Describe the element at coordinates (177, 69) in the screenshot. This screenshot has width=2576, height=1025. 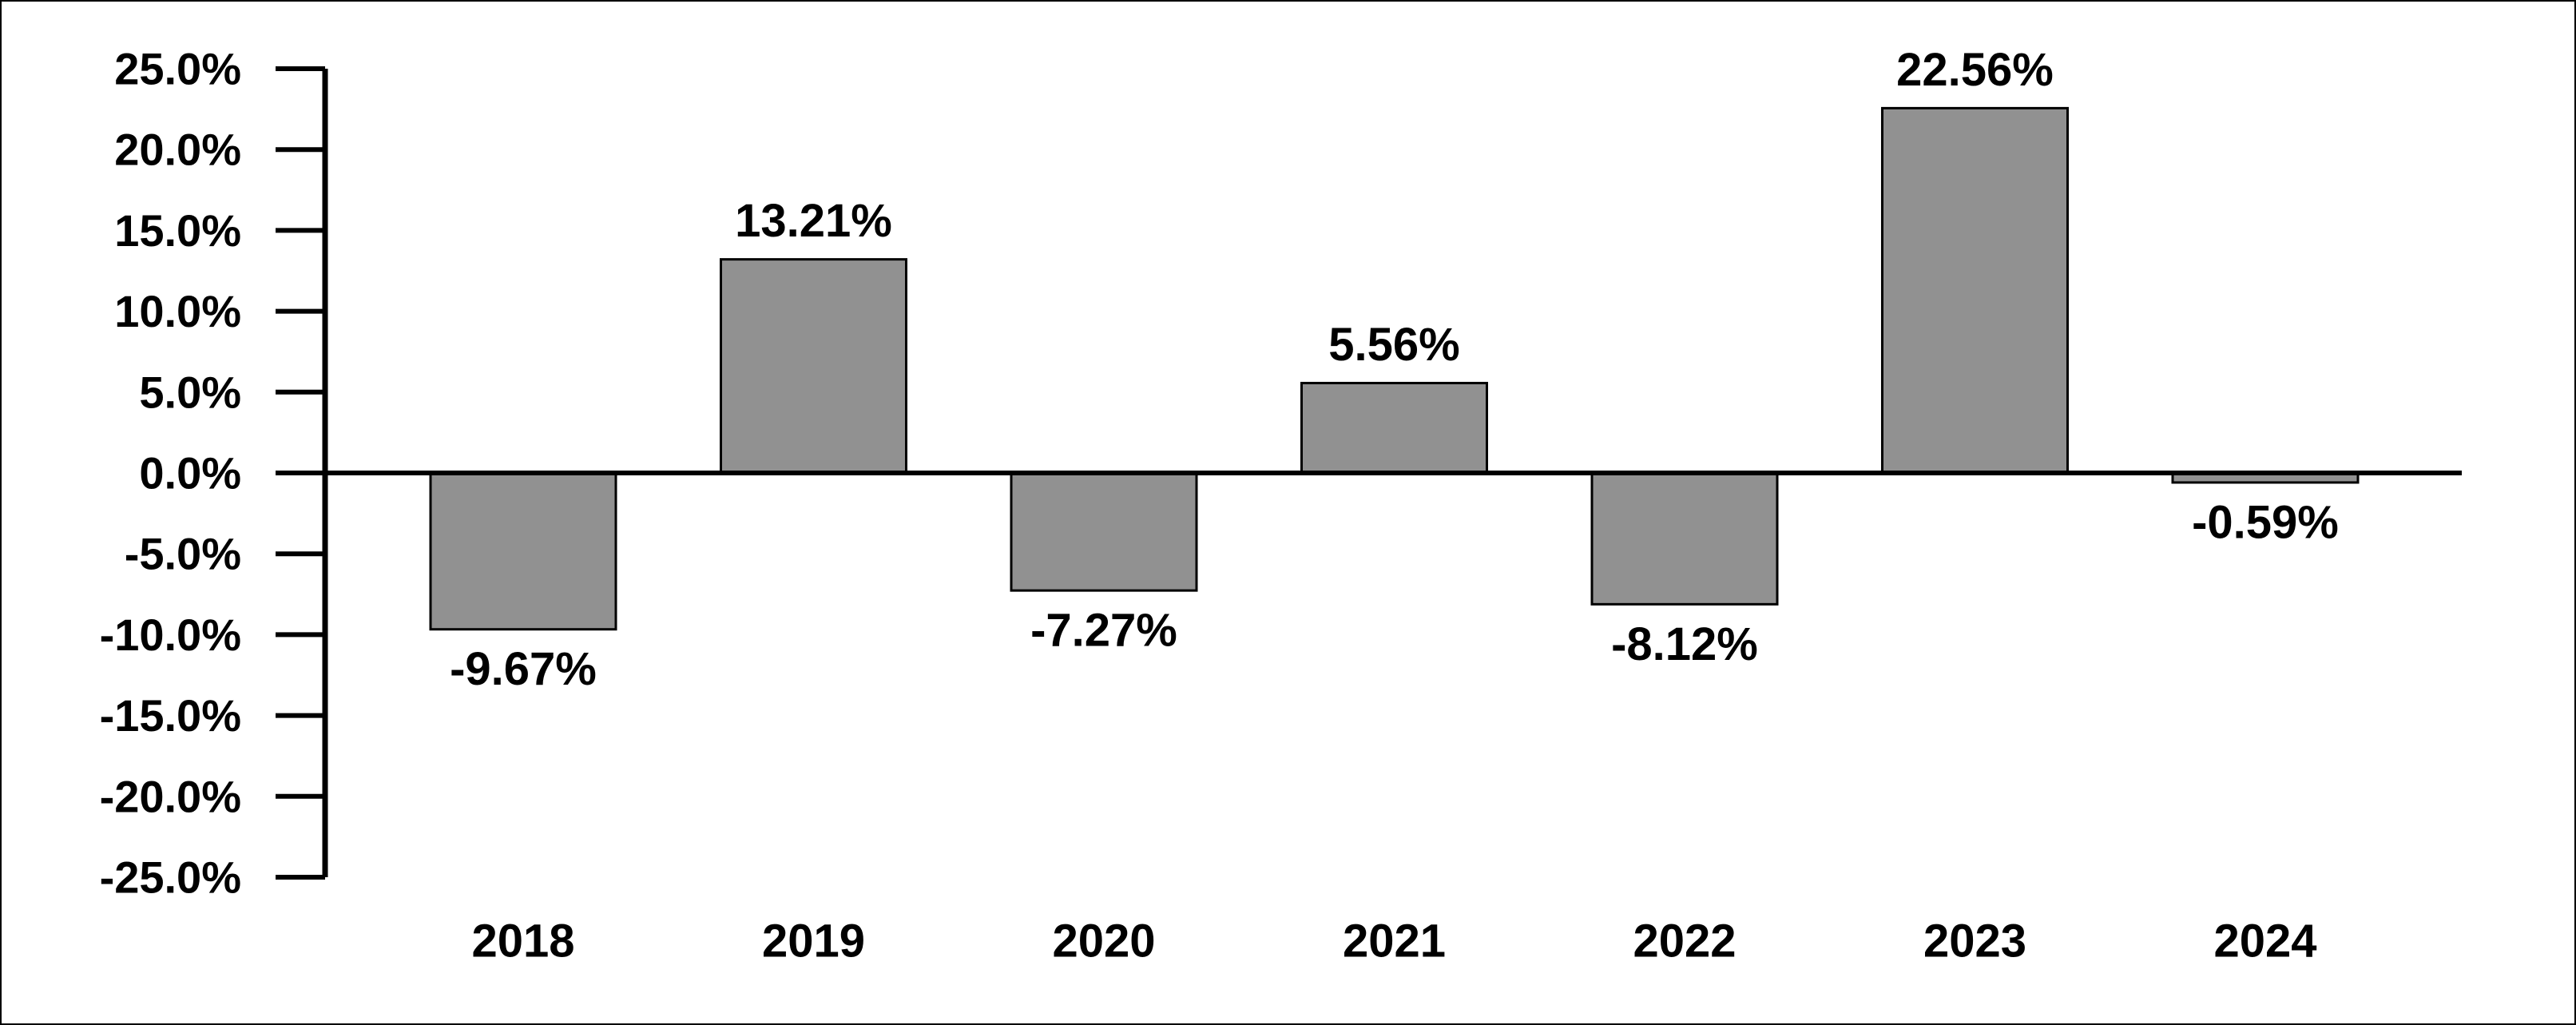
I see `y-tick-label: 25.0%` at that location.